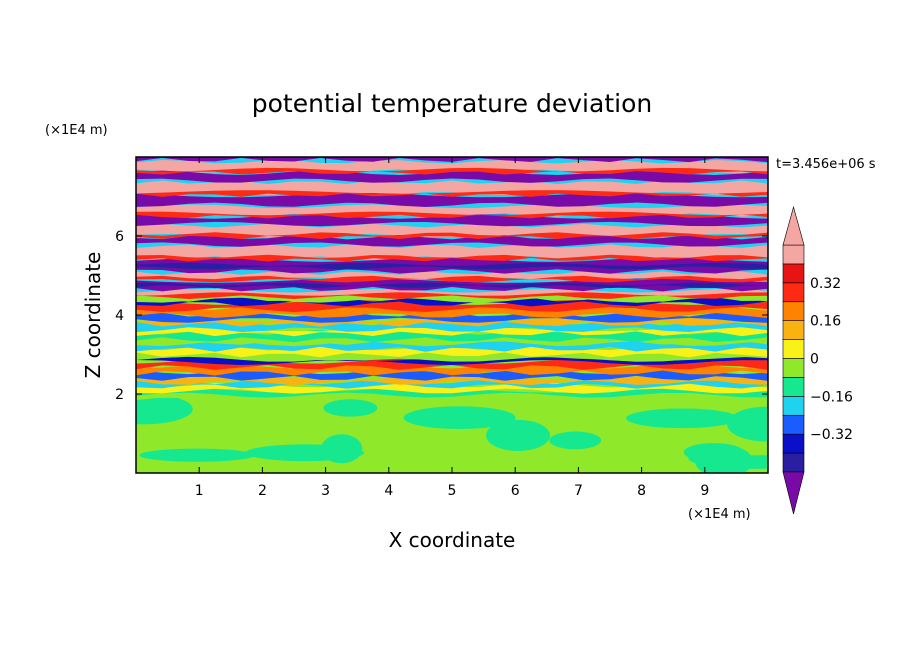 This screenshot has width=904, height=654. Describe the element at coordinates (826, 164) in the screenshot. I see `time-label: t=3.456e+06 s` at that location.